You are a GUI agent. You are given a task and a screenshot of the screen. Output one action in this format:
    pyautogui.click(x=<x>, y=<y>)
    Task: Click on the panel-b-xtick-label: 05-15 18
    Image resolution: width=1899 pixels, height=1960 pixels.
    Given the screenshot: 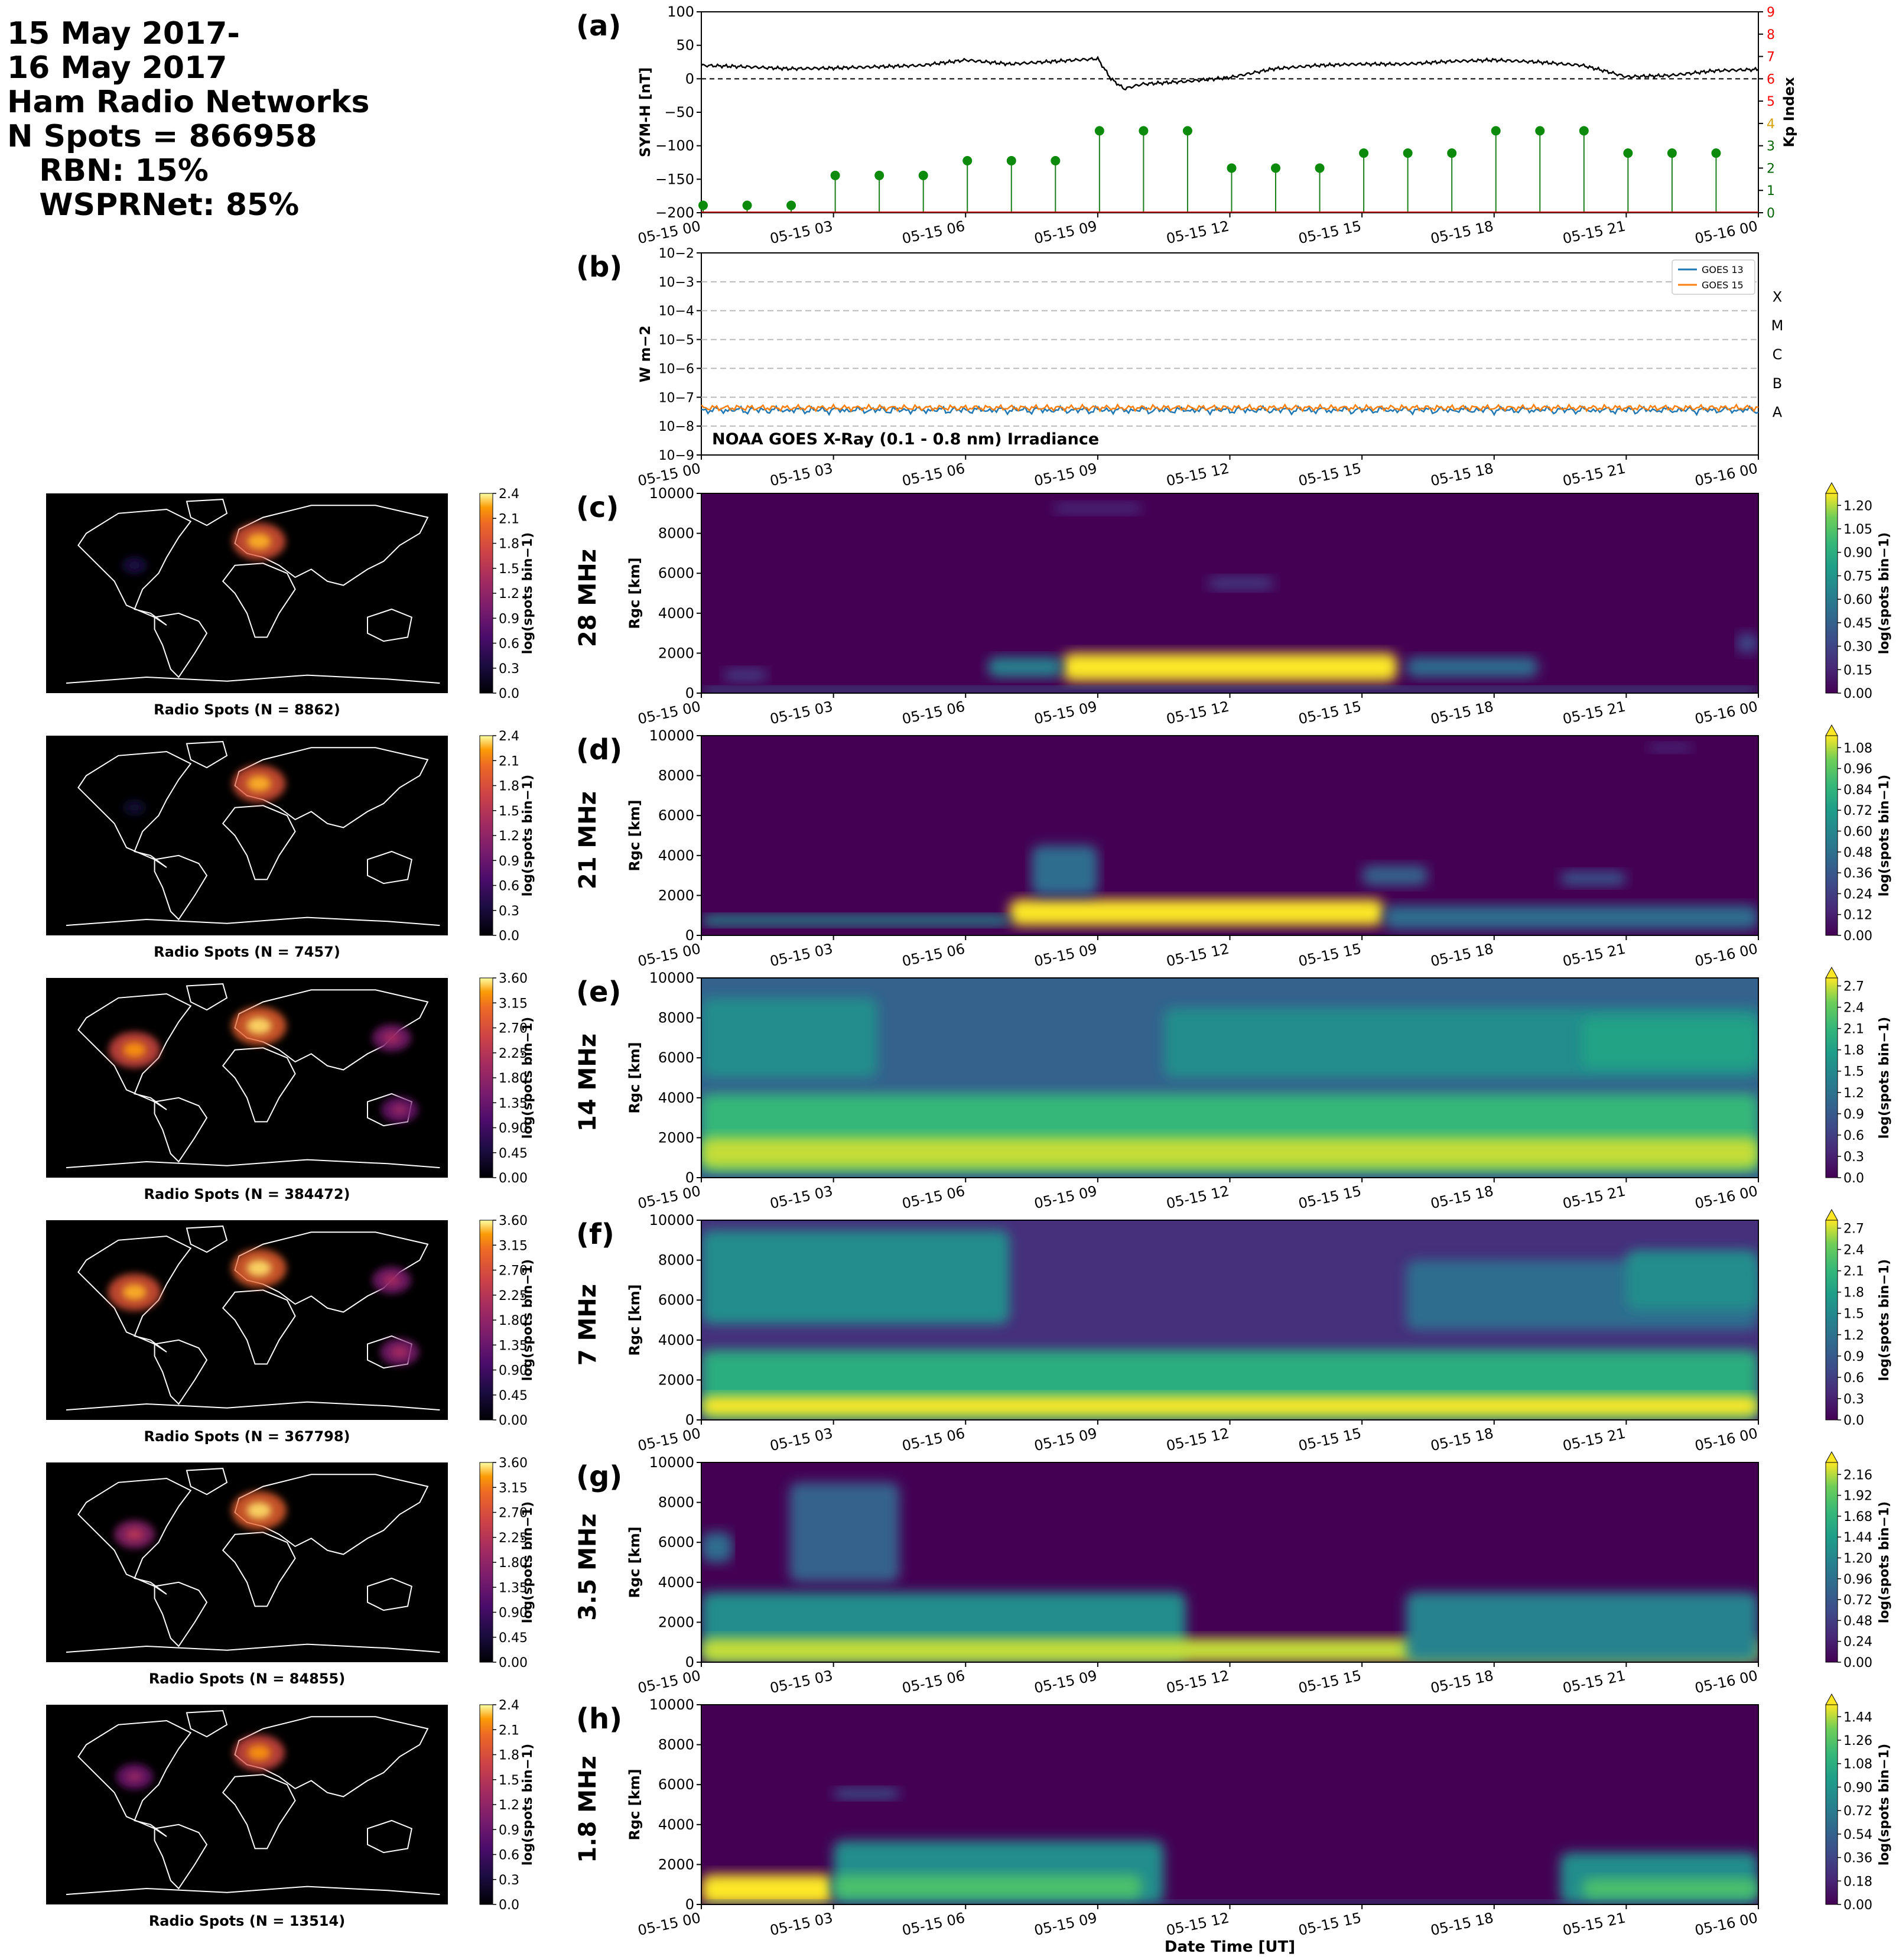 What is the action you would take?
    pyautogui.click(x=1462, y=474)
    